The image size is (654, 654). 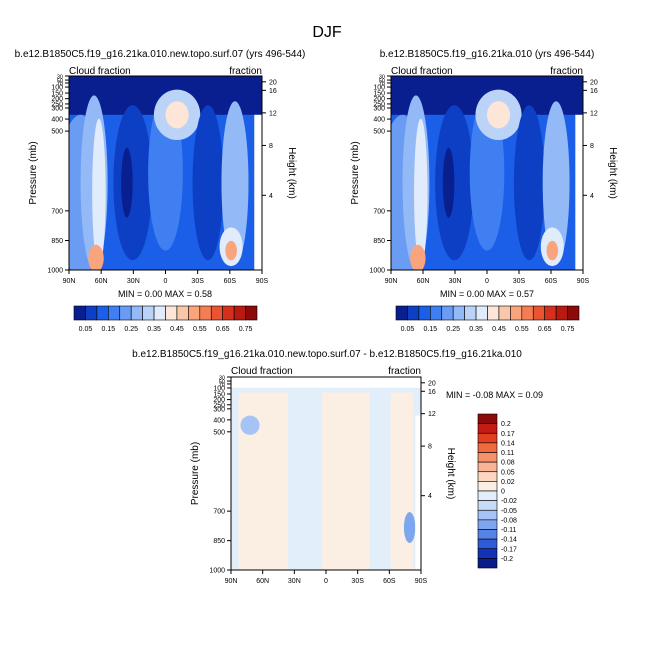 What do you see at coordinates (326, 382) in the screenshot?
I see `diff-top-missing` at bounding box center [326, 382].